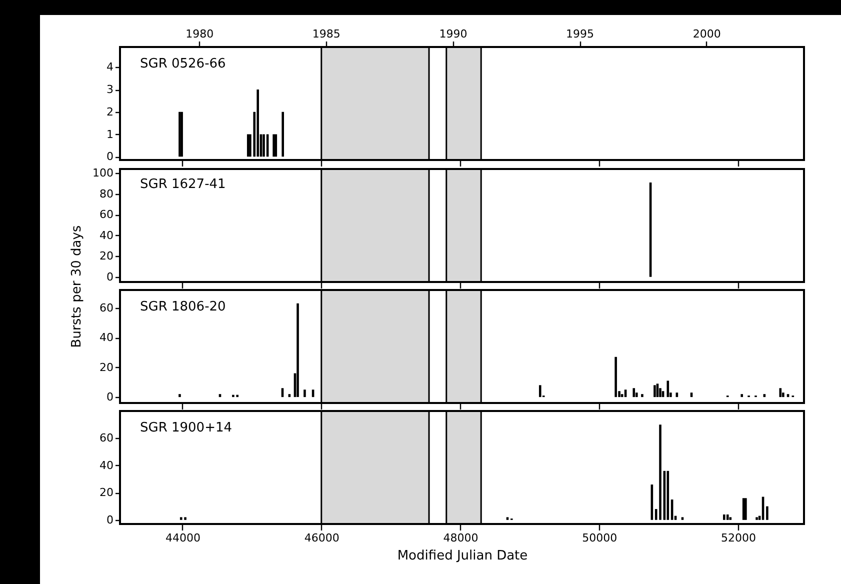 This screenshot has height=584, width=841. Describe the element at coordinates (200, 34) in the screenshot. I see `x2-tick-label: 1980` at that location.